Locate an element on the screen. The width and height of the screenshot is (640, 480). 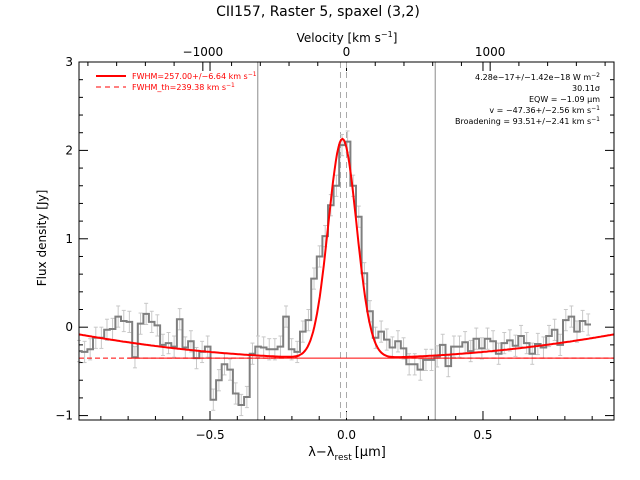
top-axis-ticks: −1000 0 1000 is located at coordinates (346, 58).